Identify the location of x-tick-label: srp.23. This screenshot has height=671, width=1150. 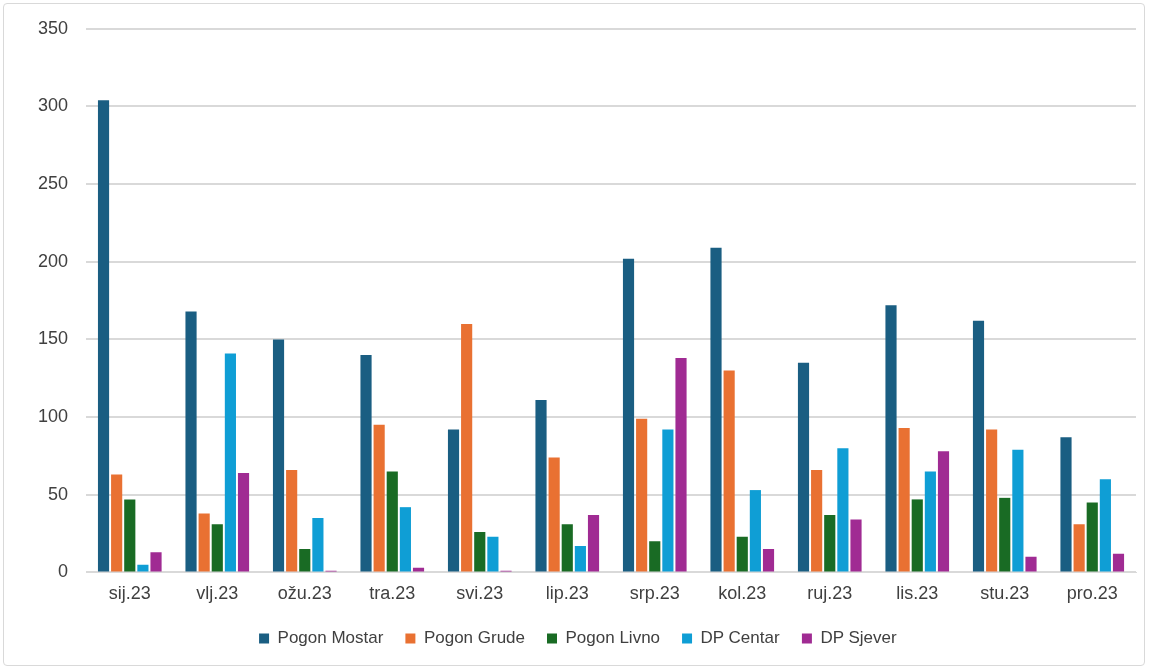
(654, 593).